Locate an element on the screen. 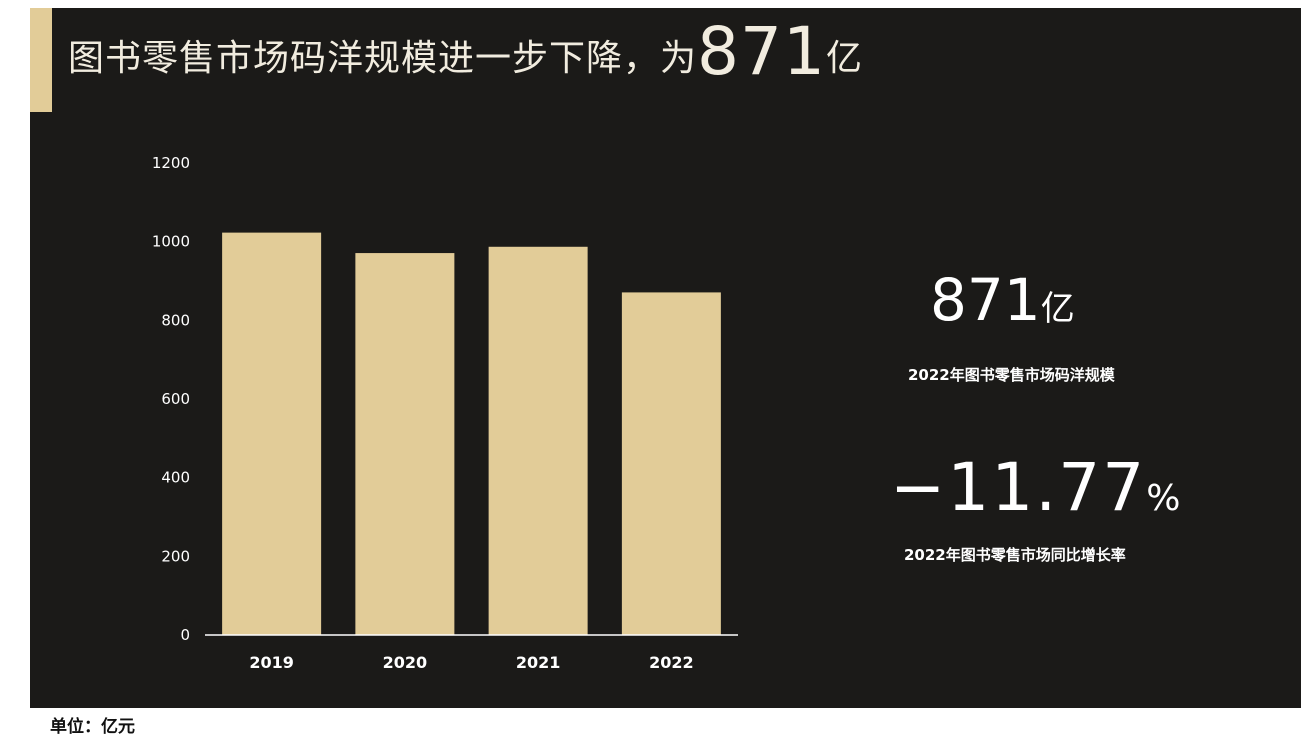 The width and height of the screenshot is (1301, 738). y-tick-label: 1000 is located at coordinates (171, 242).